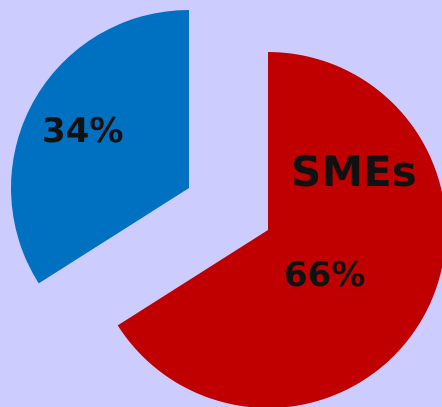 Image resolution: width=442 pixels, height=407 pixels. Describe the element at coordinates (82, 131) in the screenshot. I see `slice-label-blue: 34%` at that location.